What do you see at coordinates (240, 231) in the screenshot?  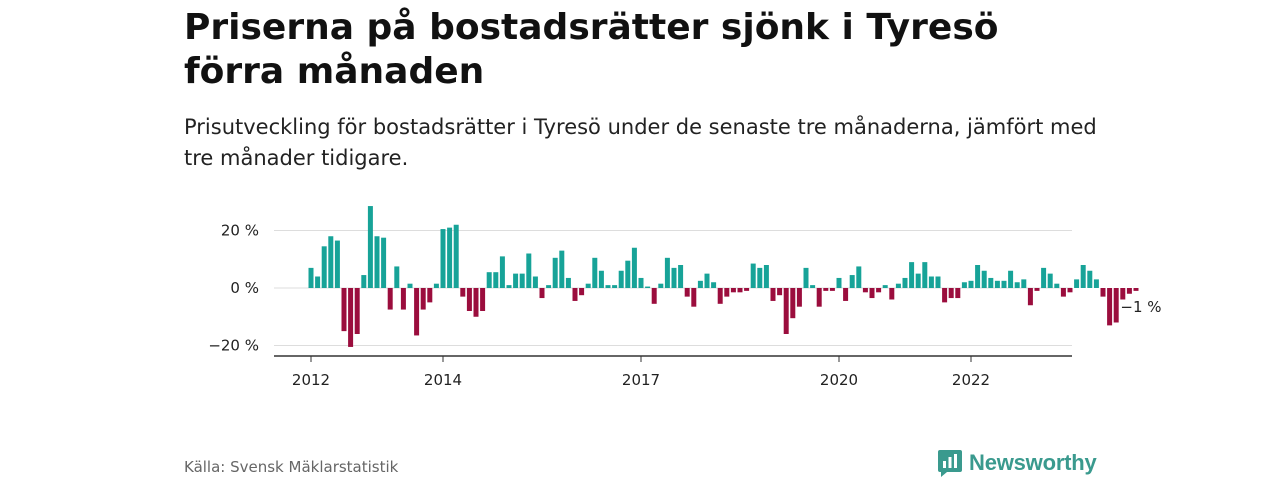 I see `y-tick-label: 20 %` at bounding box center [240, 231].